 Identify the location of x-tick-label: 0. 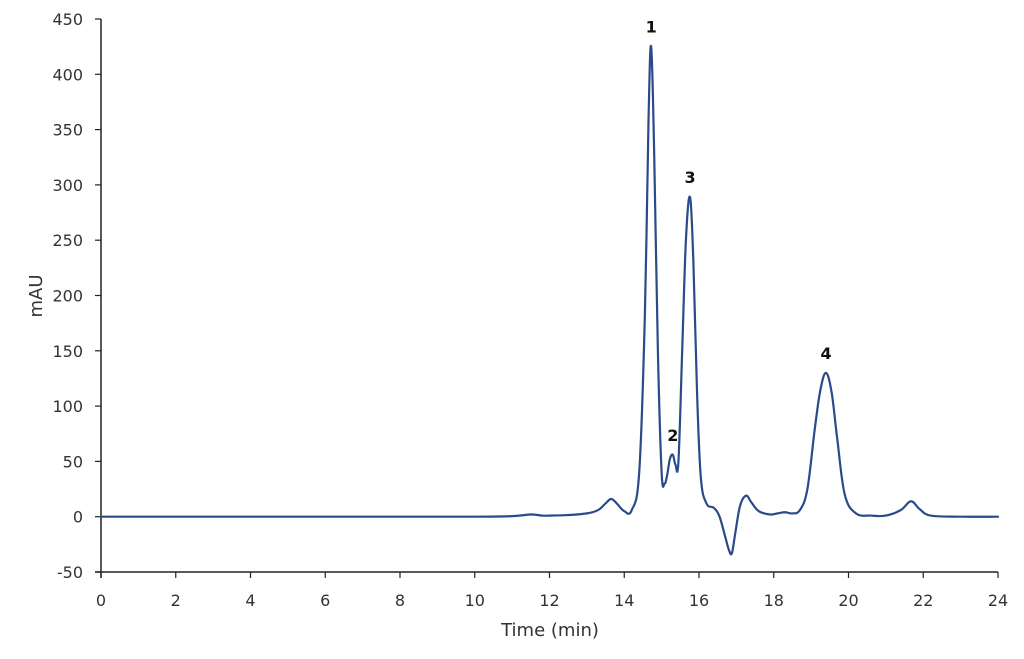
(101, 600).